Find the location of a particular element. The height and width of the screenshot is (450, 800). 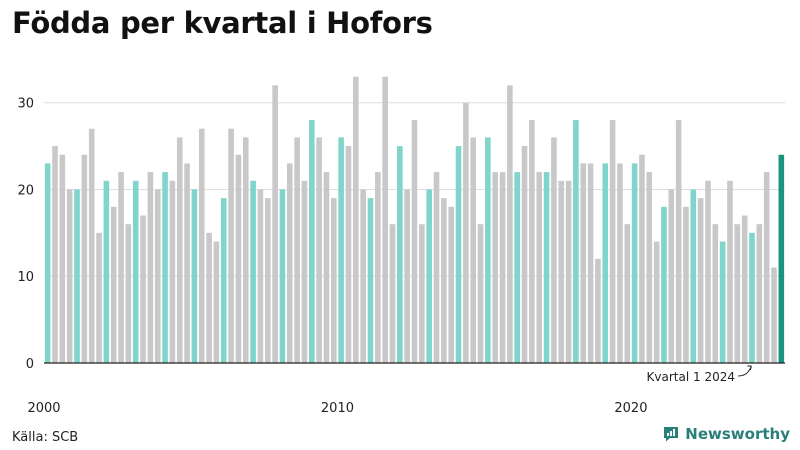

x-tick-label: 2020 is located at coordinates (630, 408).